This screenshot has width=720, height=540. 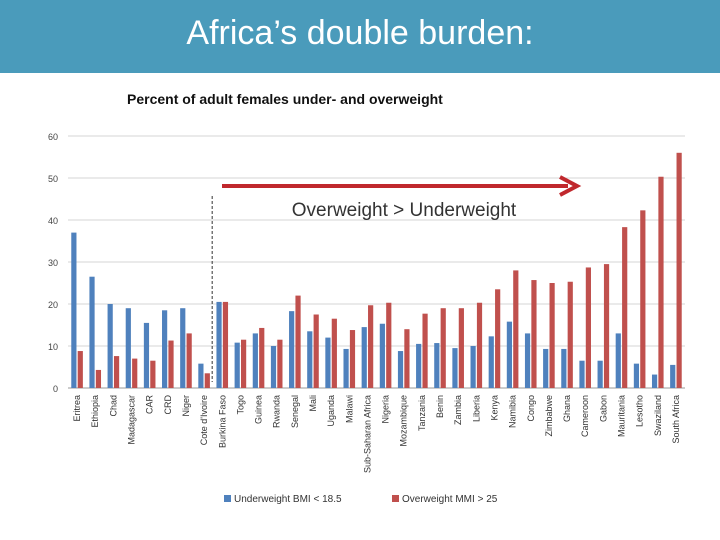 I want to click on x-tick-label: Mauritania, so click(x=621, y=416).